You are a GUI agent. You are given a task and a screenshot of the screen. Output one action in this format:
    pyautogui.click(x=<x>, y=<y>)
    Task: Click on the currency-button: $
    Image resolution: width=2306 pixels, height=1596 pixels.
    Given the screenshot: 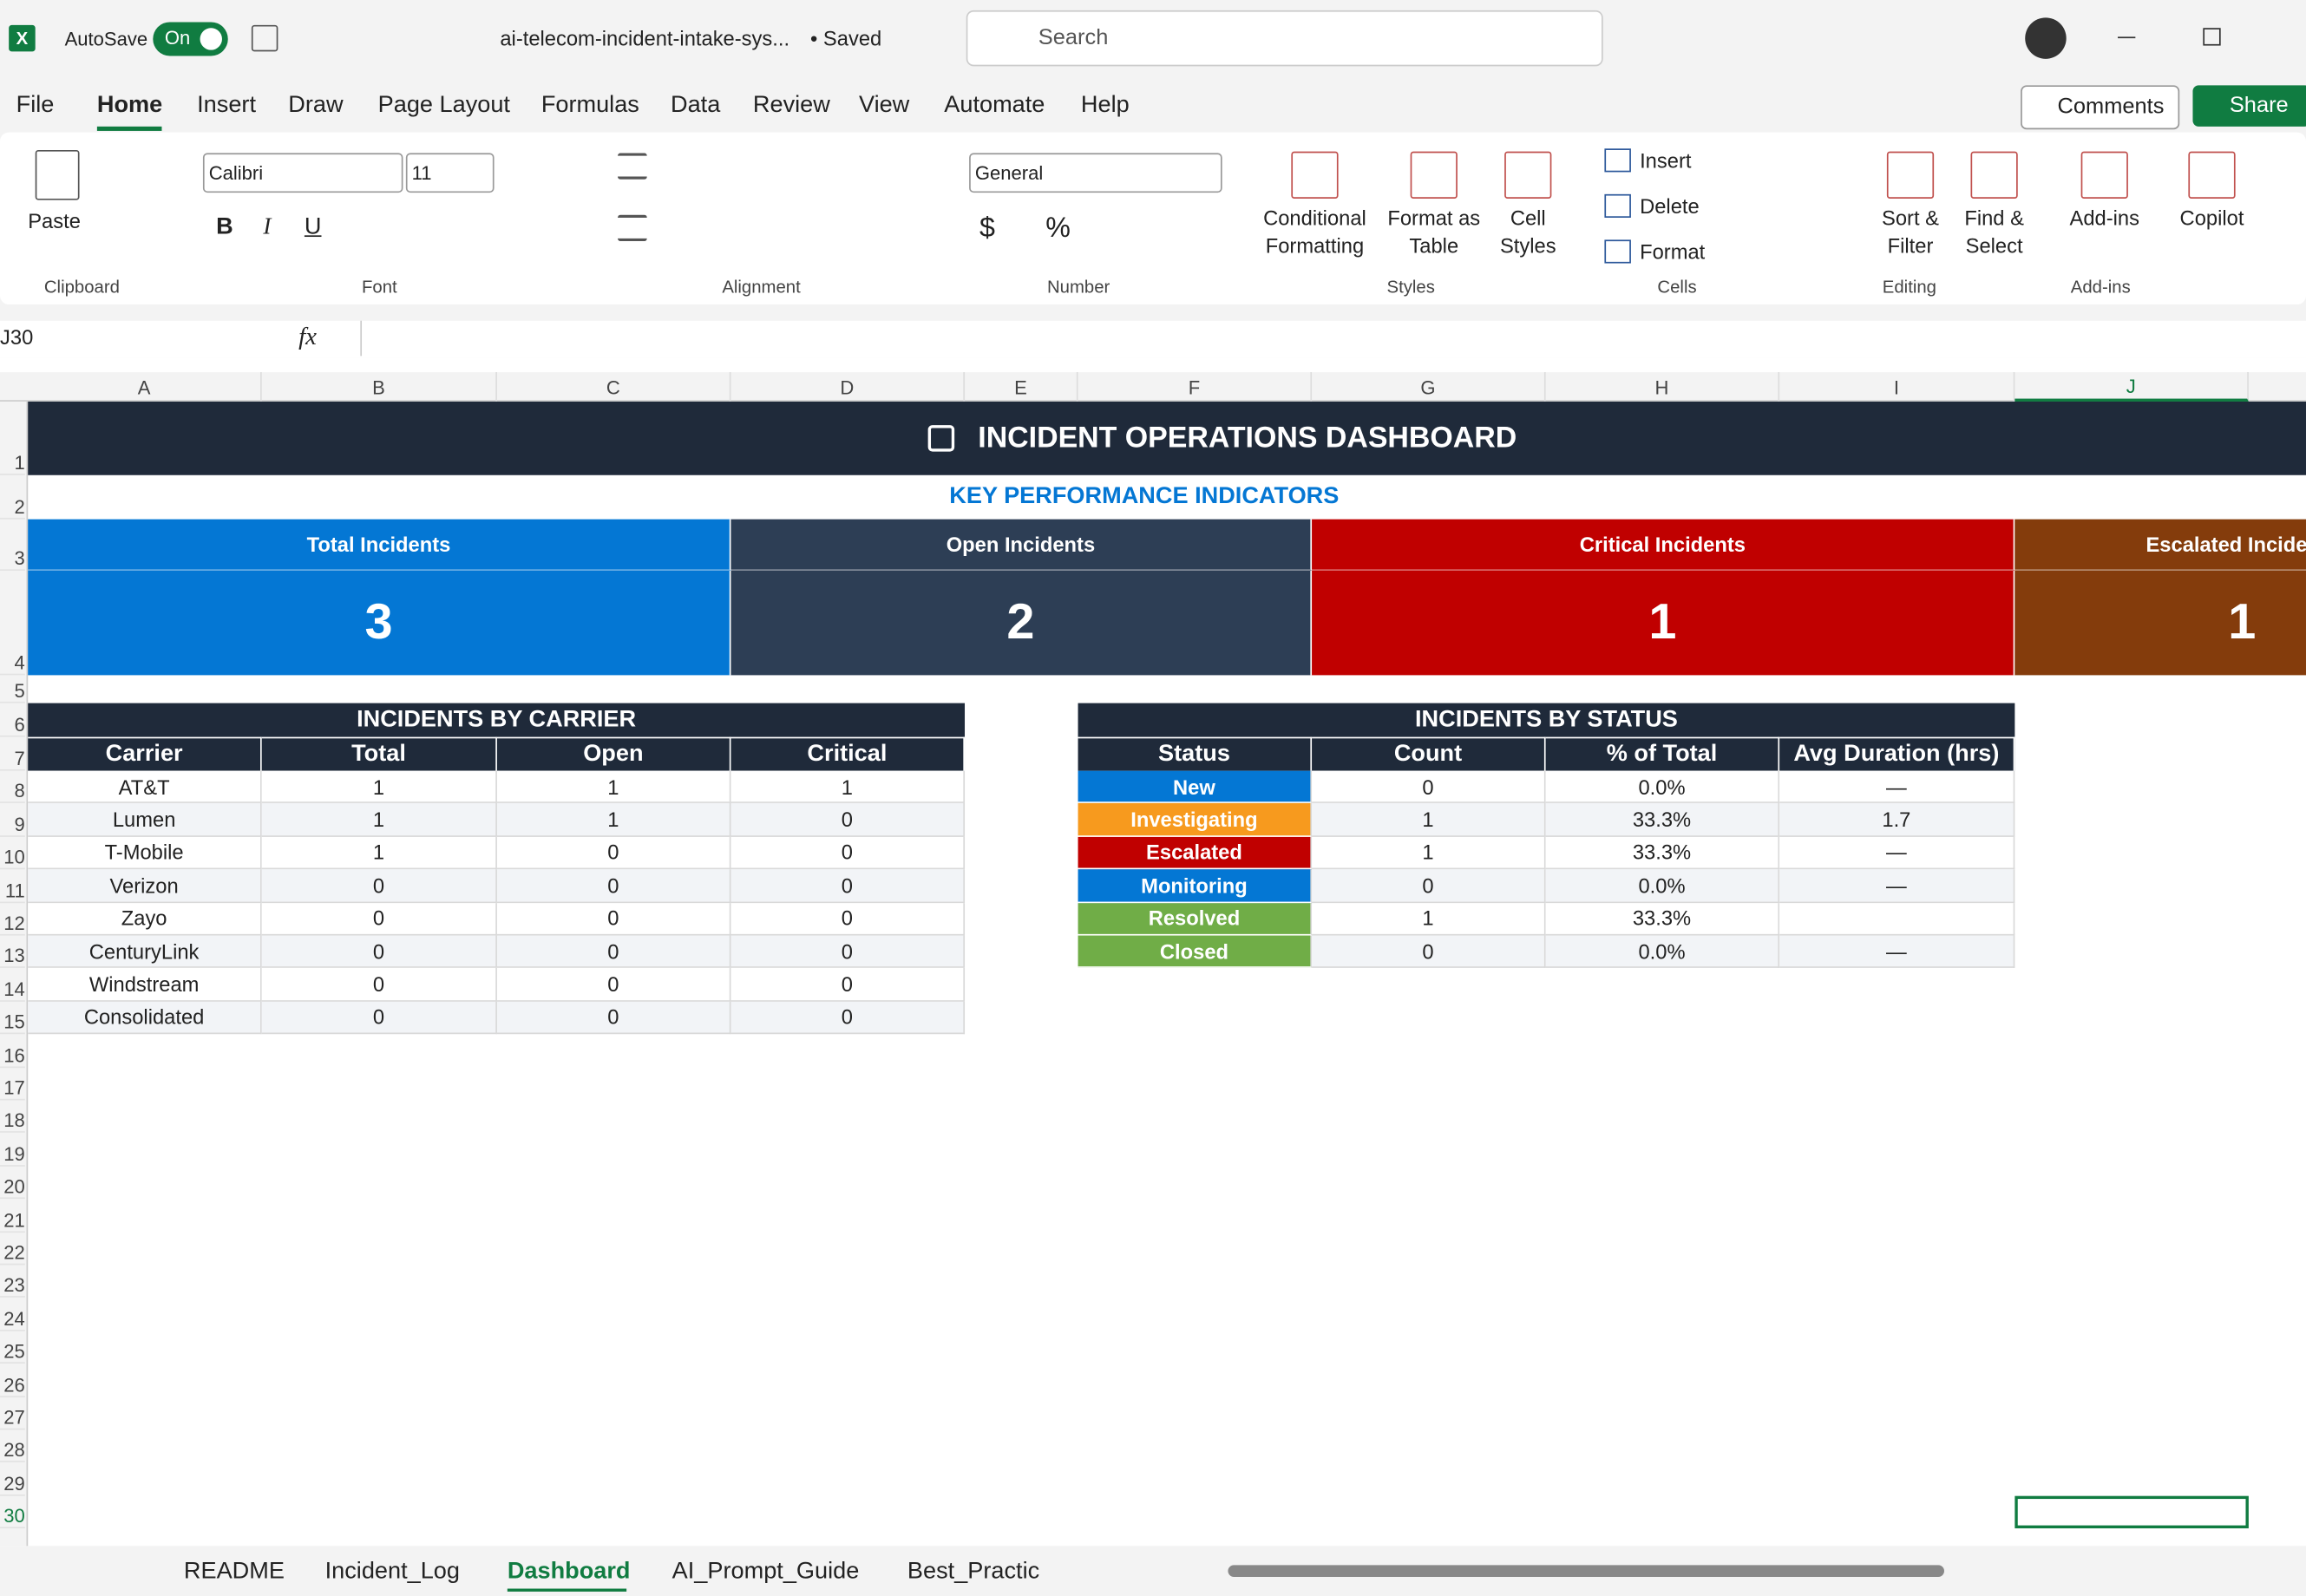 What is the action you would take?
    pyautogui.click(x=987, y=229)
    